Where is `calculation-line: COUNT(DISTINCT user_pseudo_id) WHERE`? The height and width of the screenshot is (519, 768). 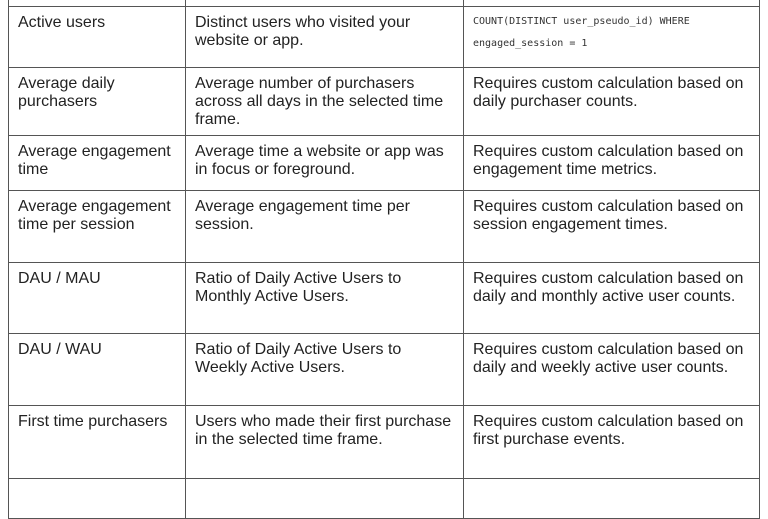 calculation-line: COUNT(DISTINCT user_pseudo_id) WHERE is located at coordinates (581, 21).